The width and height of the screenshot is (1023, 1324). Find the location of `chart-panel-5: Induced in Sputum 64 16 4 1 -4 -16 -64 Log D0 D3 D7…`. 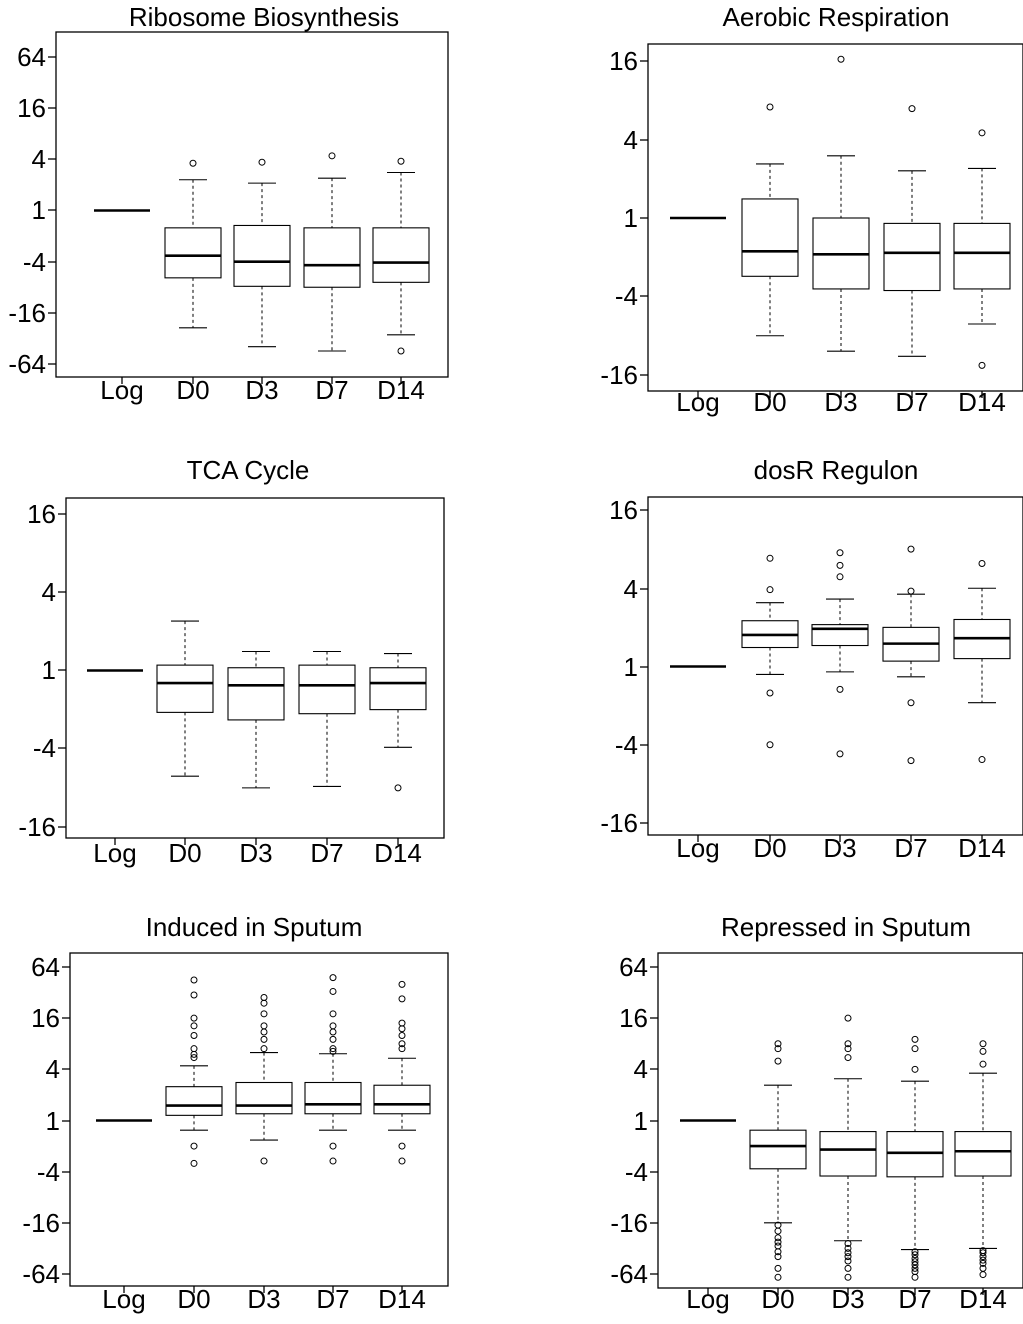

chart-panel-5: Induced in Sputum 64 16 4 1 -4 -16 -64 Log D0 D3 D7… is located at coordinates (235, 1113).